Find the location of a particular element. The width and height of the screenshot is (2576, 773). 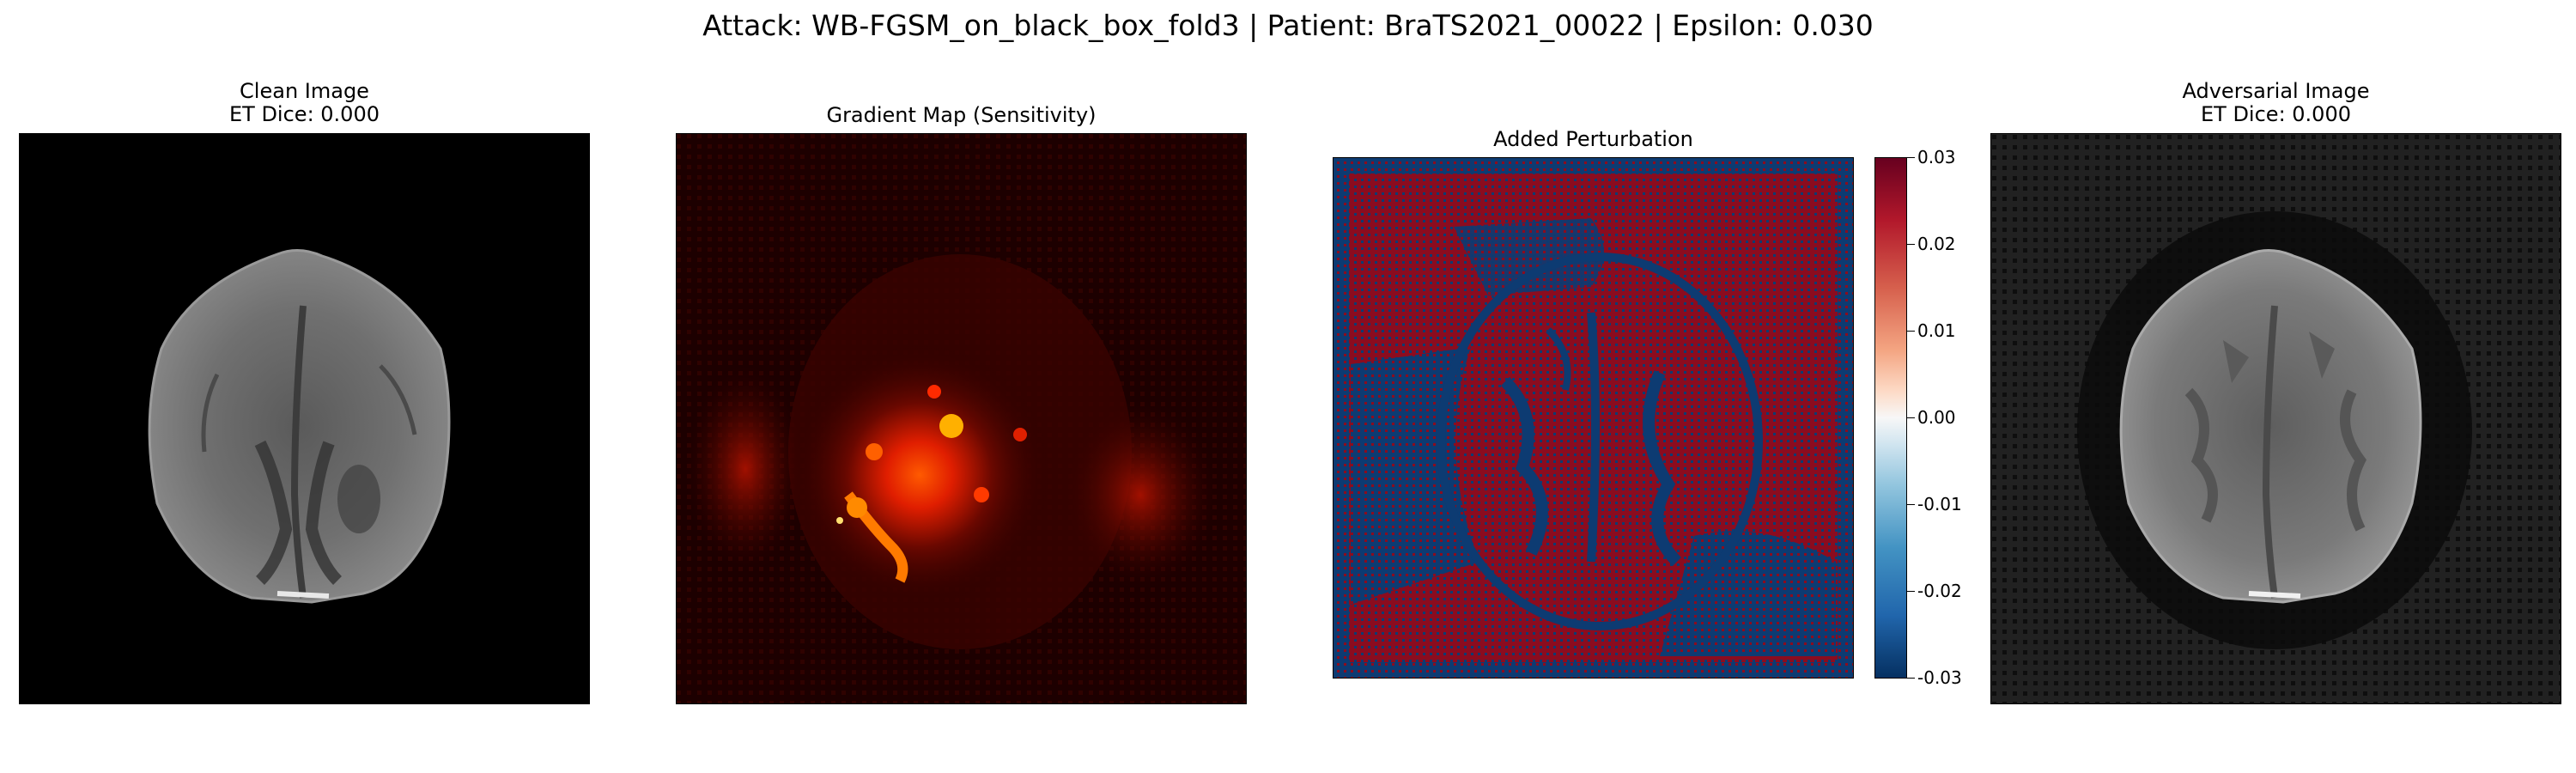

perturbation-figure is located at coordinates (1594, 418).